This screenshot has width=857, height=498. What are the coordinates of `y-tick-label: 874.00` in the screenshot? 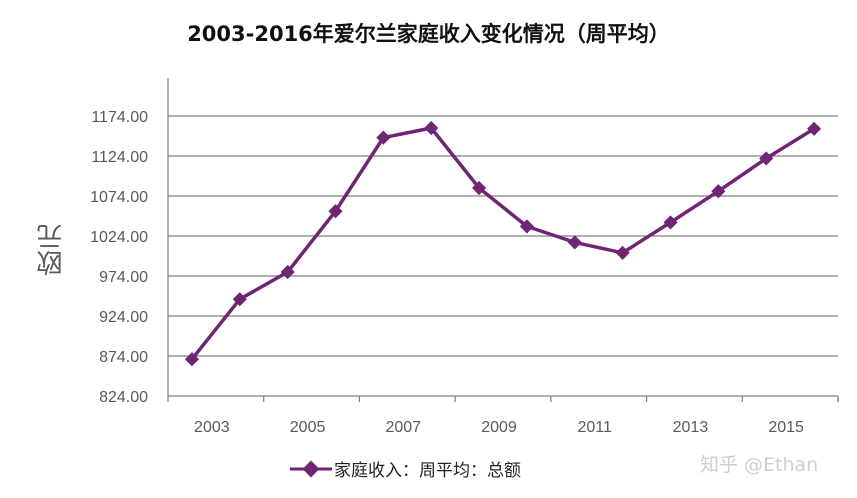 It's located at (123, 357).